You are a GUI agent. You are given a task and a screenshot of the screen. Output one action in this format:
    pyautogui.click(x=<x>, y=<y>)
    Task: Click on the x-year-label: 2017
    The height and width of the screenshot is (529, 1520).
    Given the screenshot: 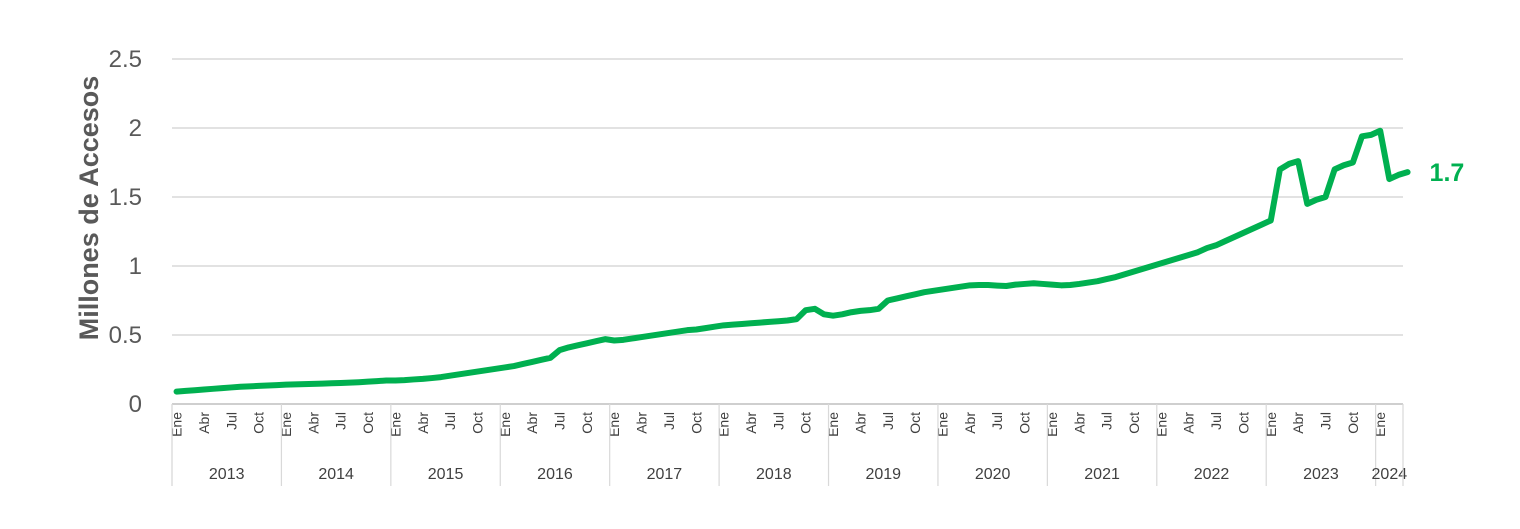 What is the action you would take?
    pyautogui.click(x=665, y=474)
    